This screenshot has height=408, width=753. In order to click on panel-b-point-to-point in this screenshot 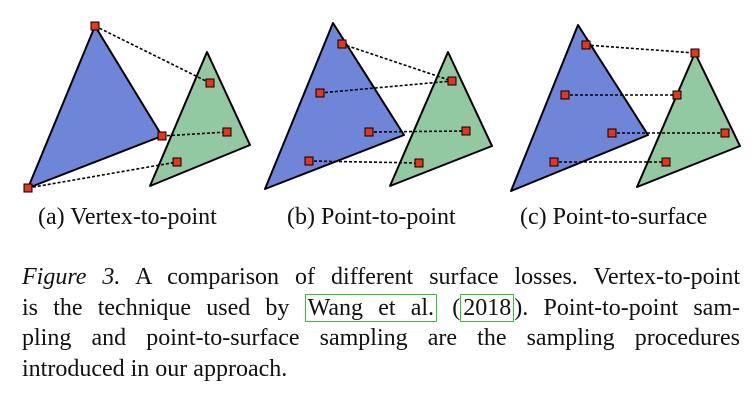, I will do `click(378, 106)`.